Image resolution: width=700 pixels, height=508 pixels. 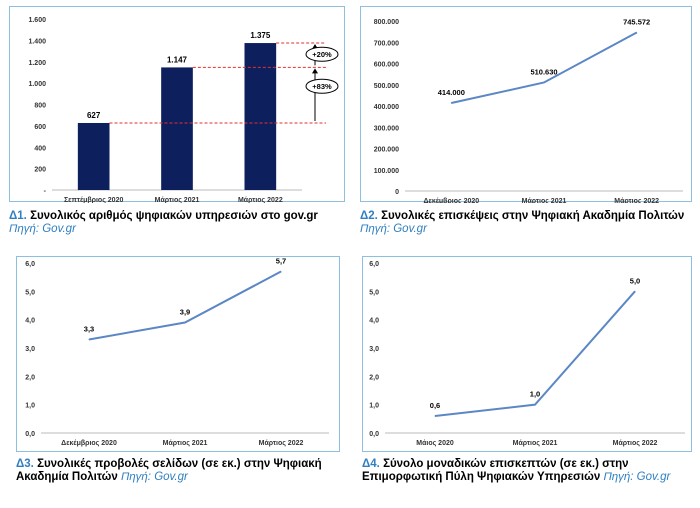 I want to click on y-tick-label: 1.000, so click(x=37, y=84).